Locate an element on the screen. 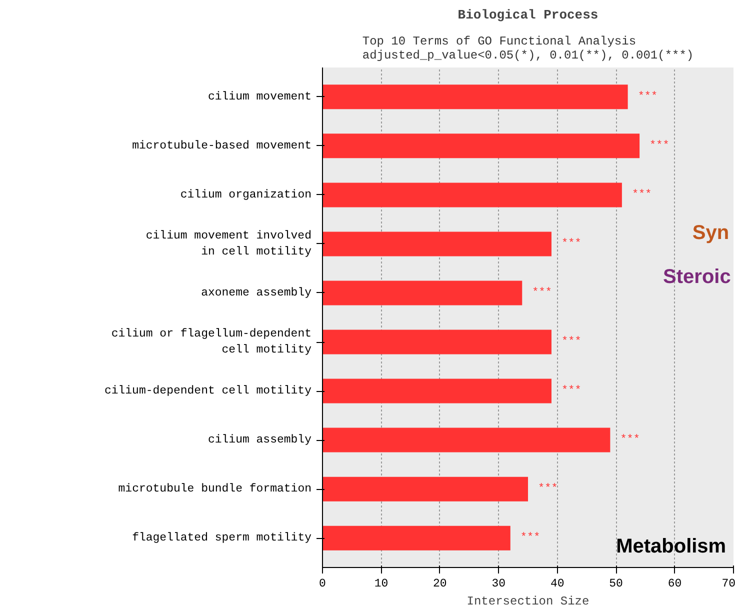 The width and height of the screenshot is (735, 611). annotation: Steroic is located at coordinates (697, 277).